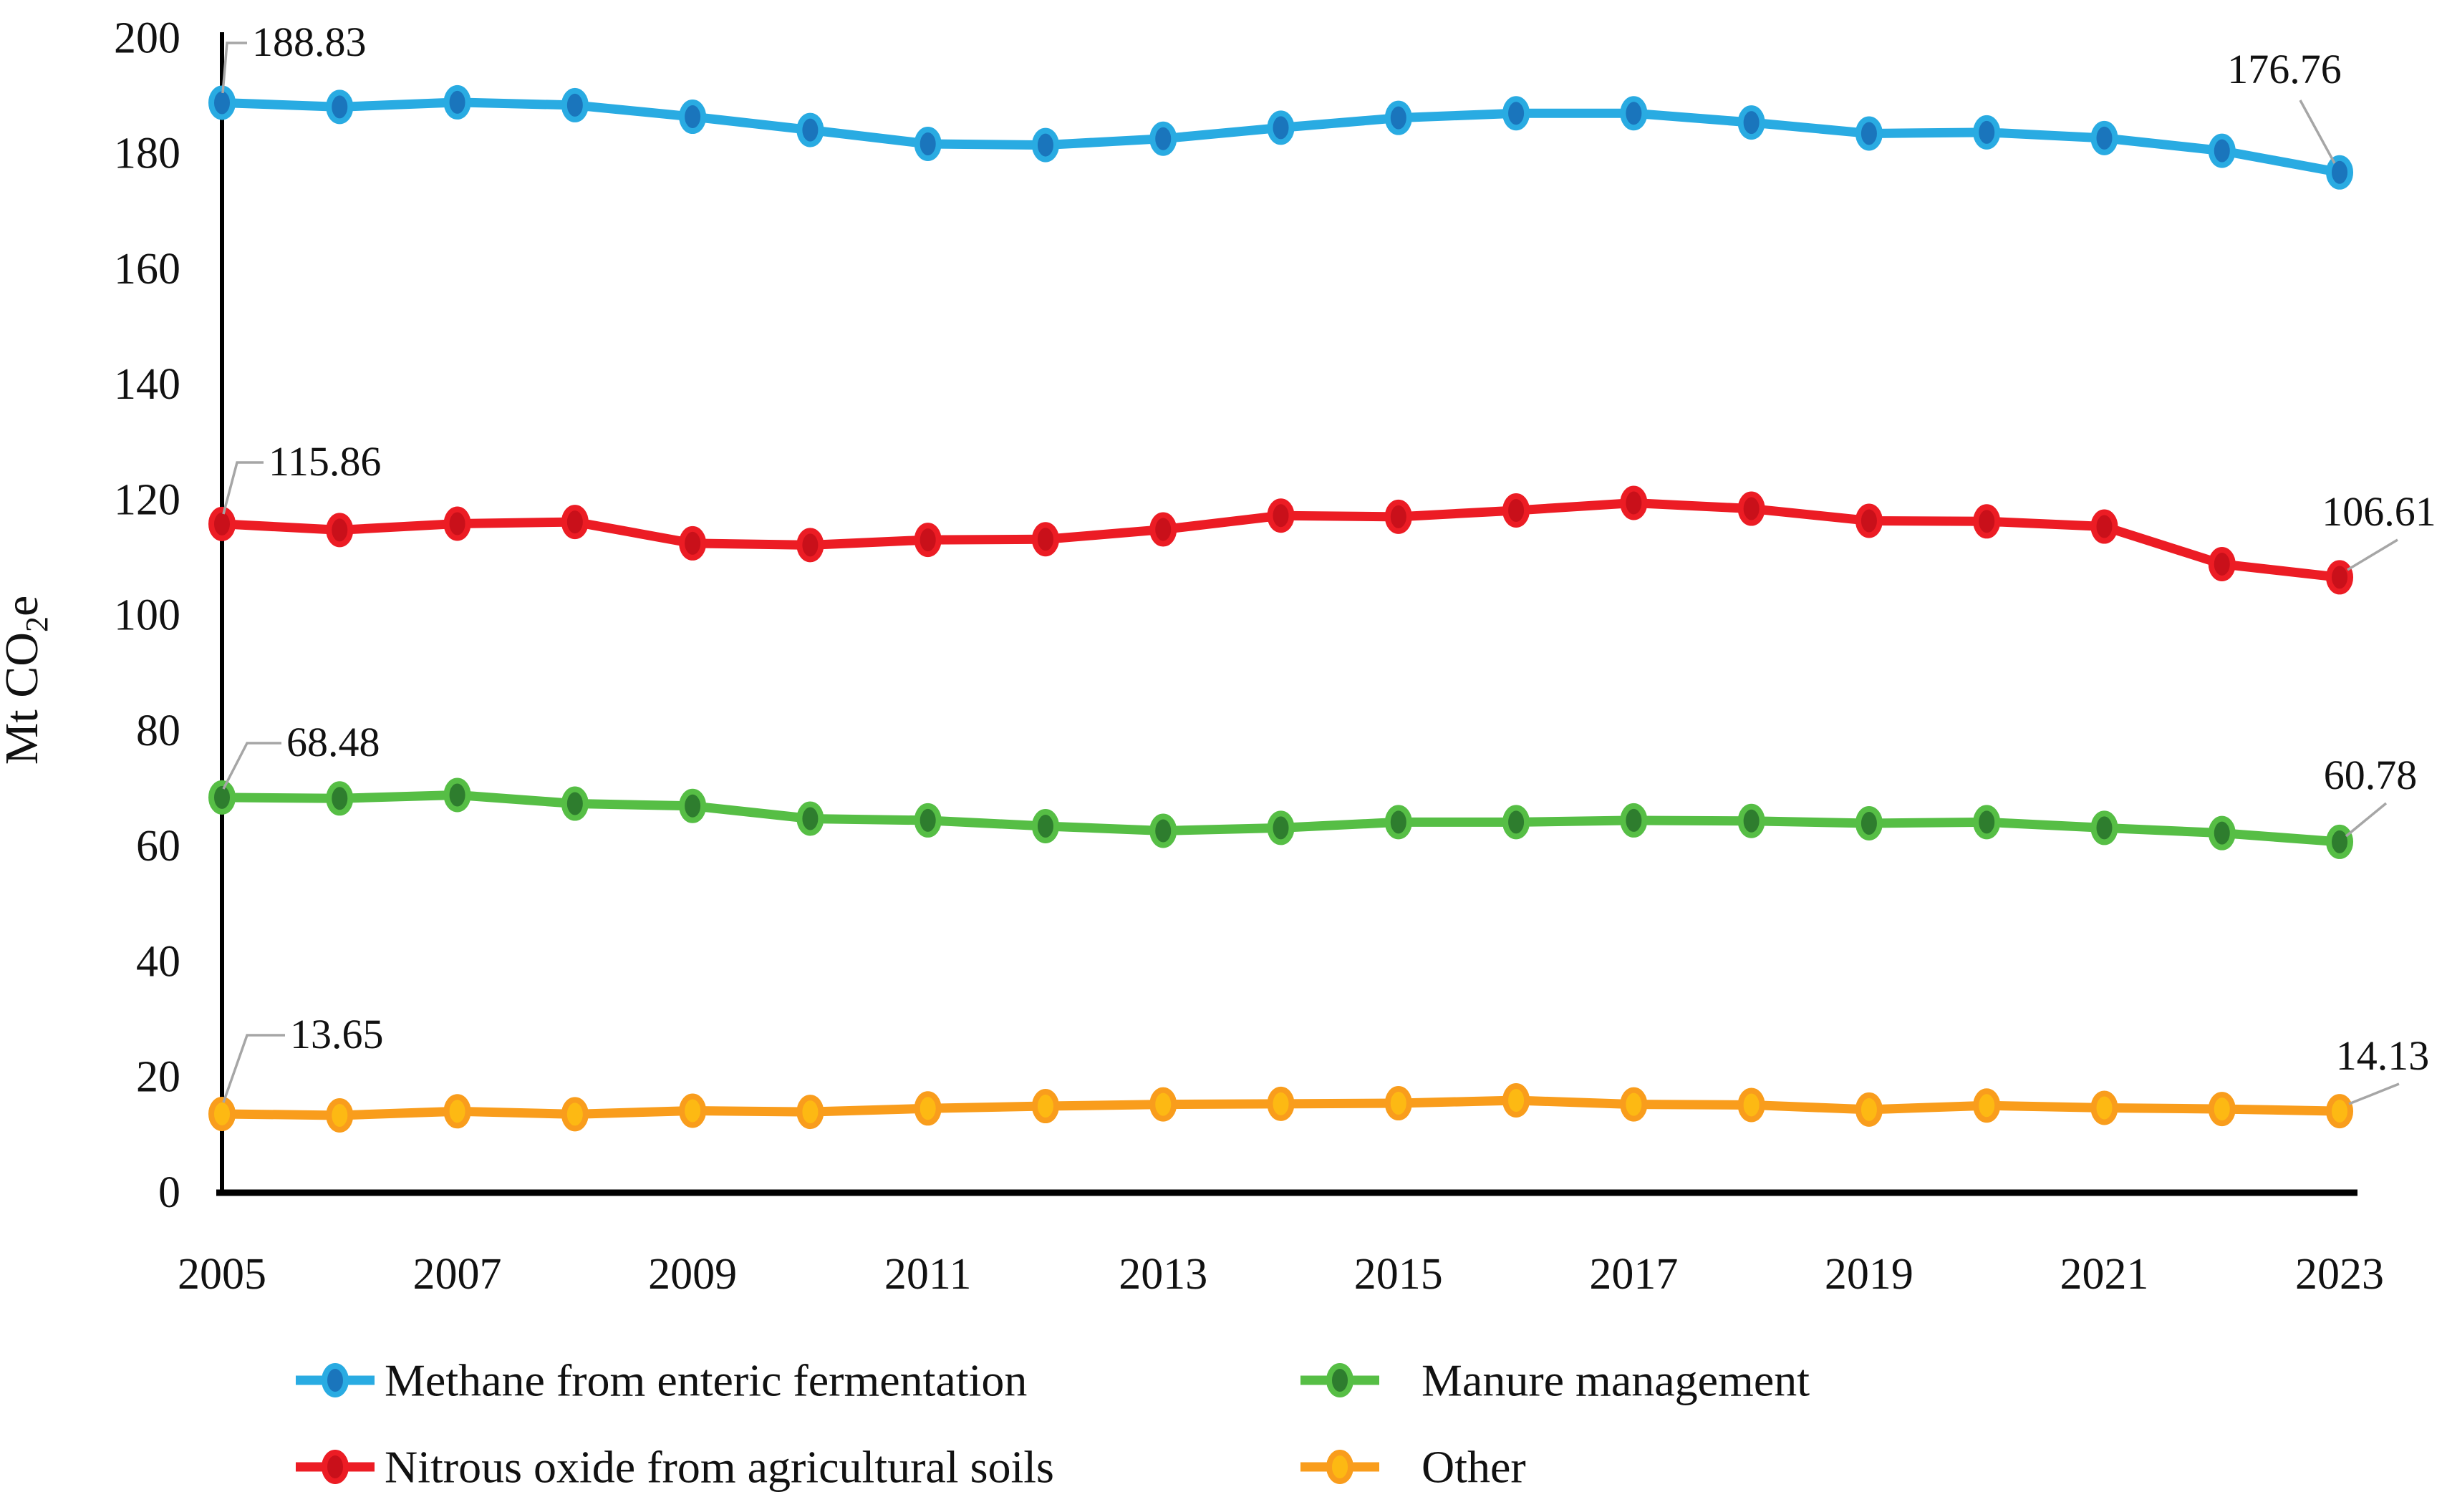 The height and width of the screenshot is (1512, 2447). Describe the element at coordinates (719, 1467) in the screenshot. I see `legend-label: Nitrous oxide from agricultural soils` at that location.